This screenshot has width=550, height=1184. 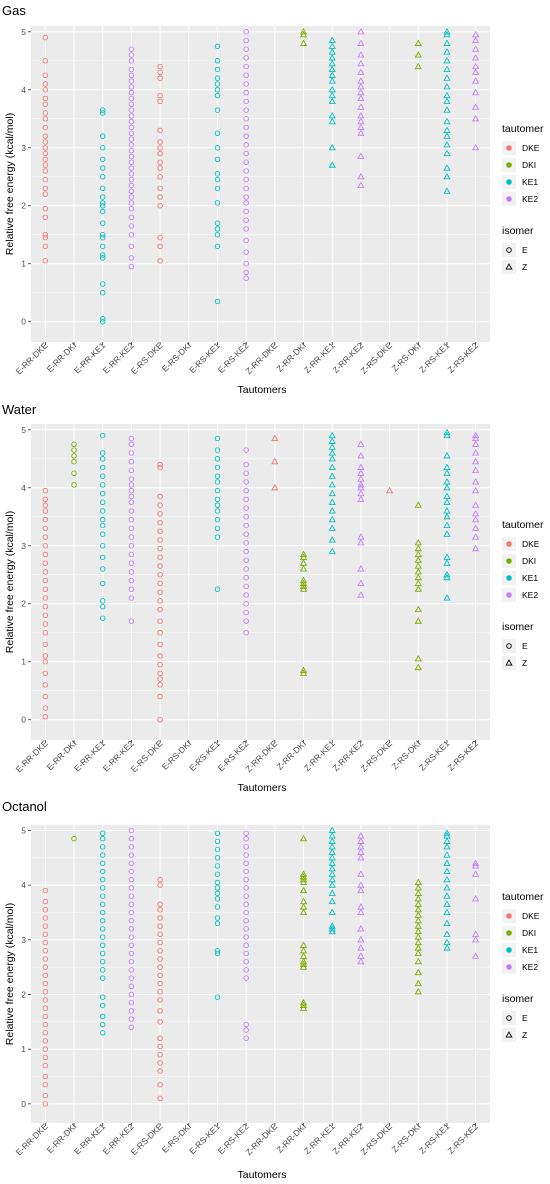 What do you see at coordinates (530, 182) in the screenshot?
I see `legend-label: KE1` at bounding box center [530, 182].